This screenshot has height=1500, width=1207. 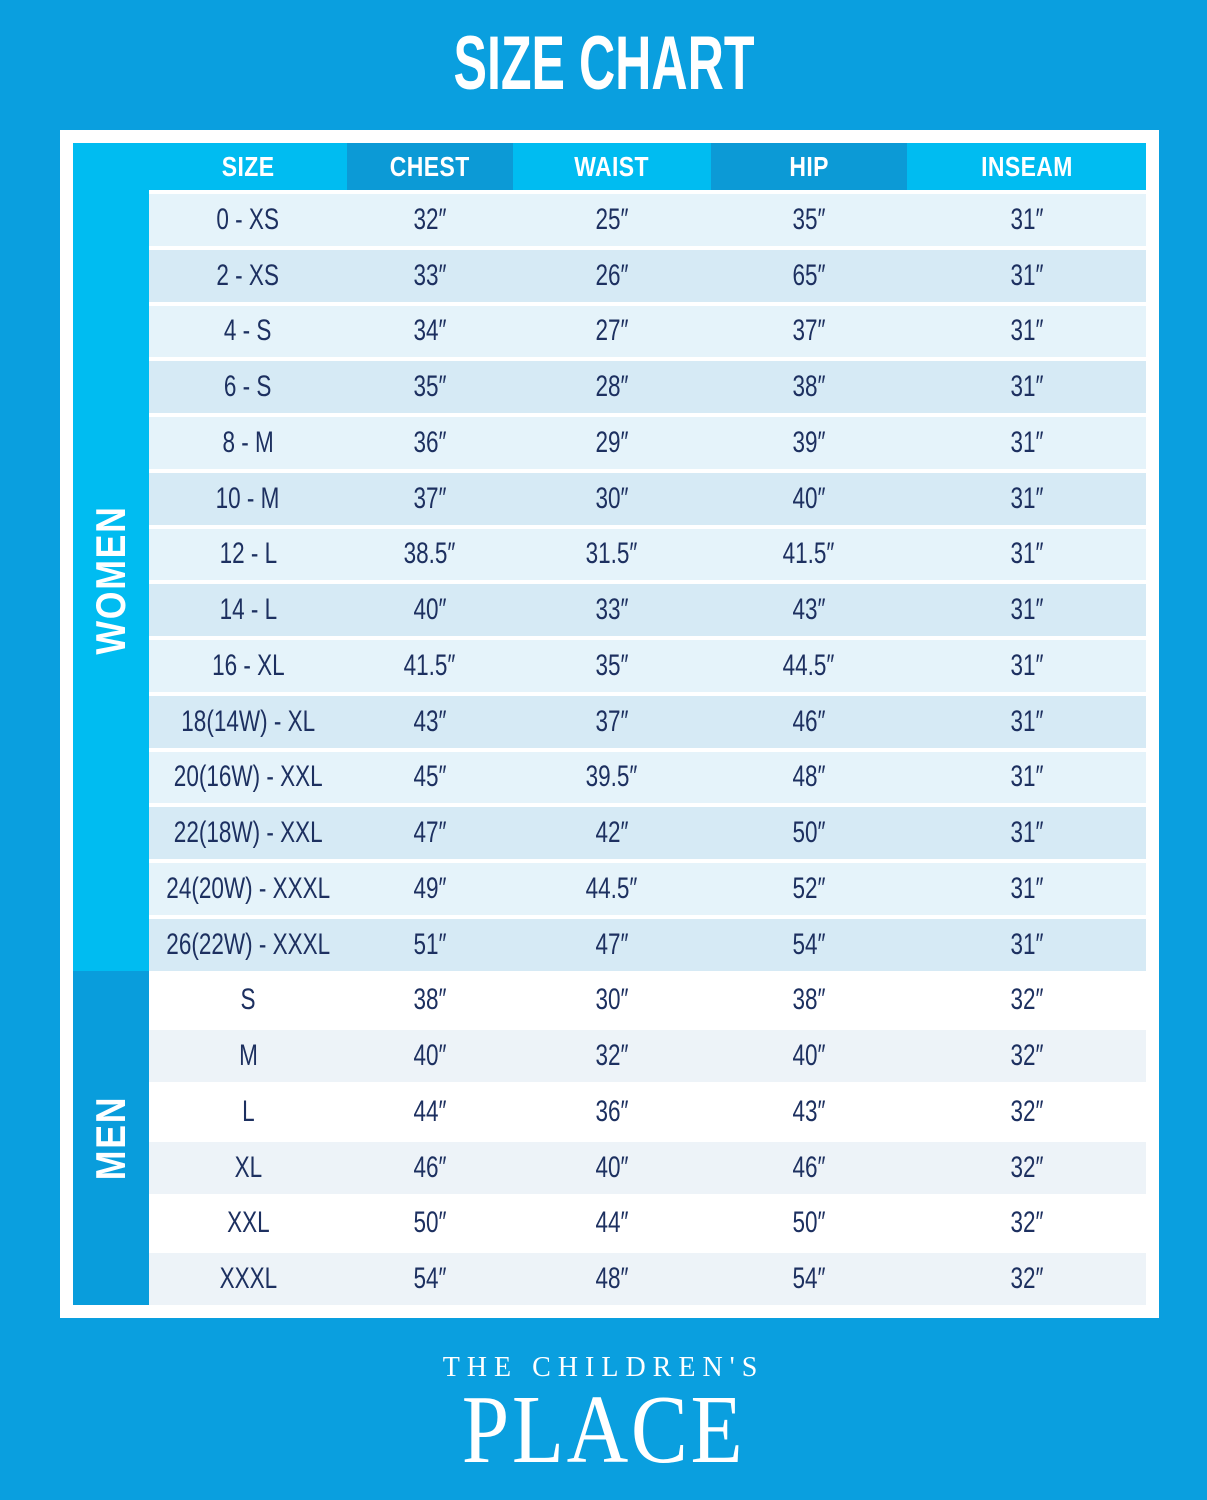 I want to click on chest-measurement: 38.5″, so click(x=430, y=552).